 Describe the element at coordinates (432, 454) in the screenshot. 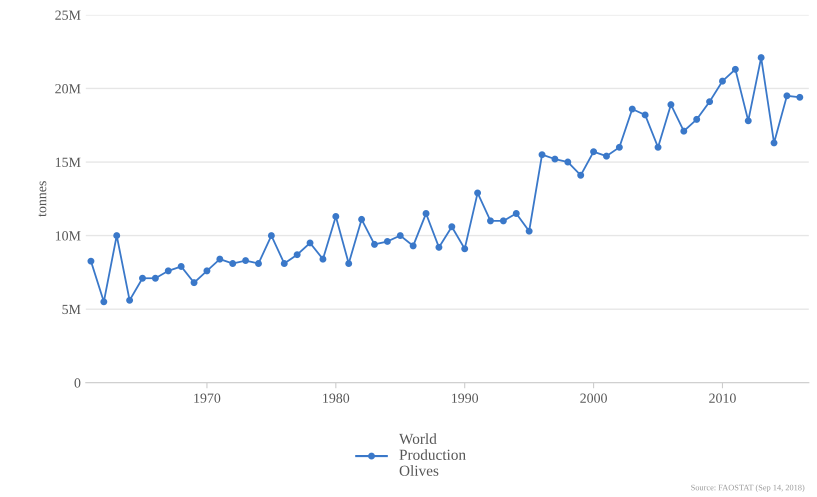

I see `legend-label: World Production Olives` at that location.